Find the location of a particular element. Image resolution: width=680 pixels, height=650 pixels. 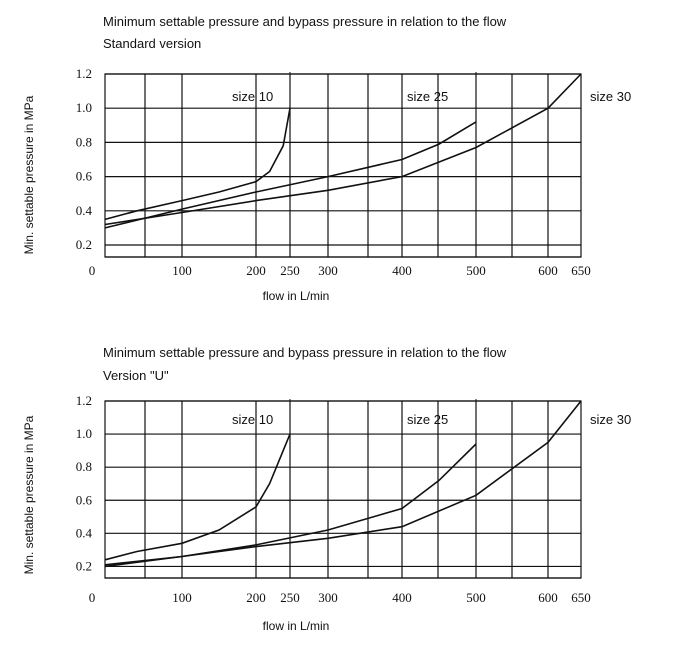

chart-subtitle: Standard version is located at coordinates (152, 43).